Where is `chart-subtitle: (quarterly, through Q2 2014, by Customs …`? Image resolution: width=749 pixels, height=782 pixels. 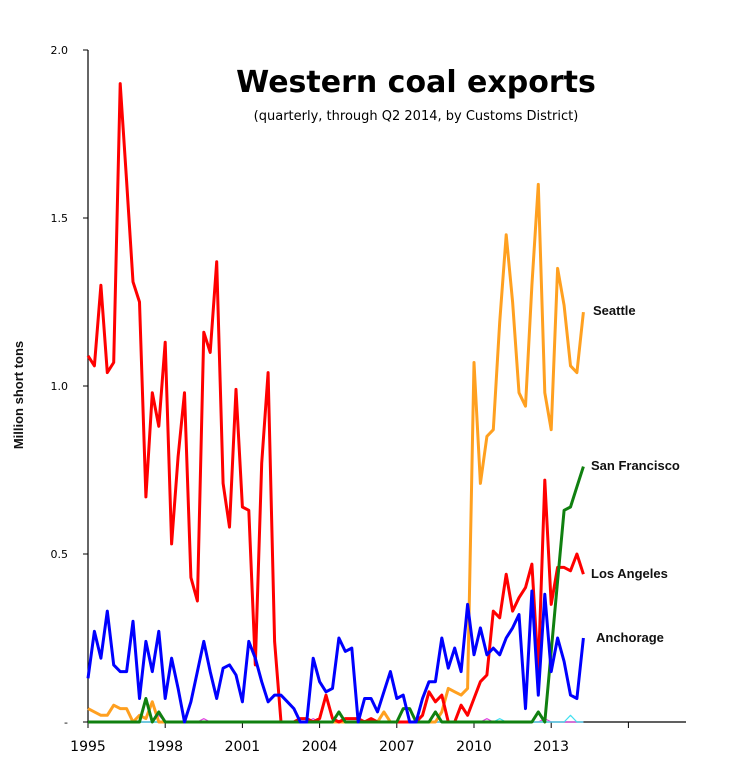
chart-subtitle: (quarterly, through Q2 2014, by Customs … is located at coordinates (416, 116).